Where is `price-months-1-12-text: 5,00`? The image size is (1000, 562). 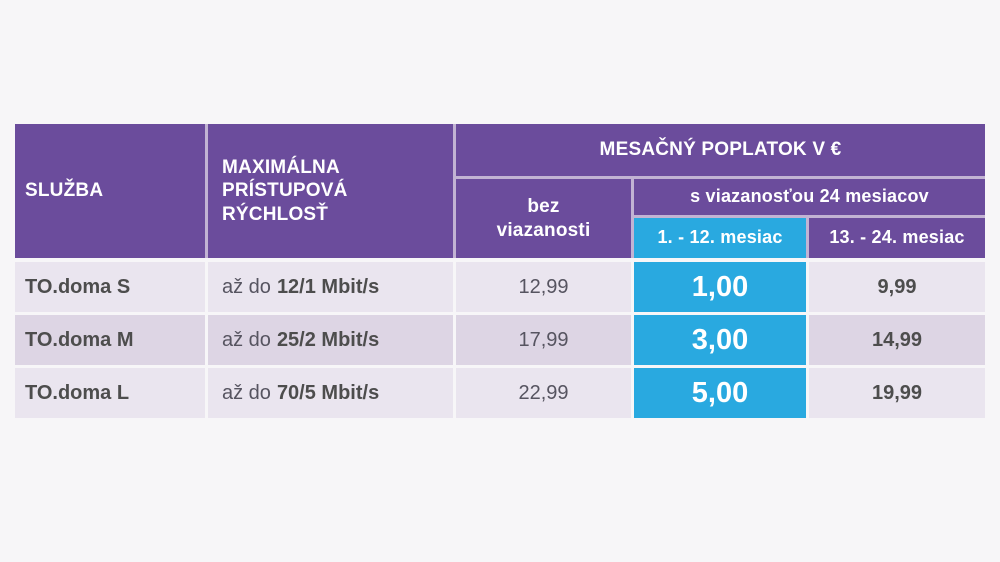 price-months-1-12-text: 5,00 is located at coordinates (720, 392).